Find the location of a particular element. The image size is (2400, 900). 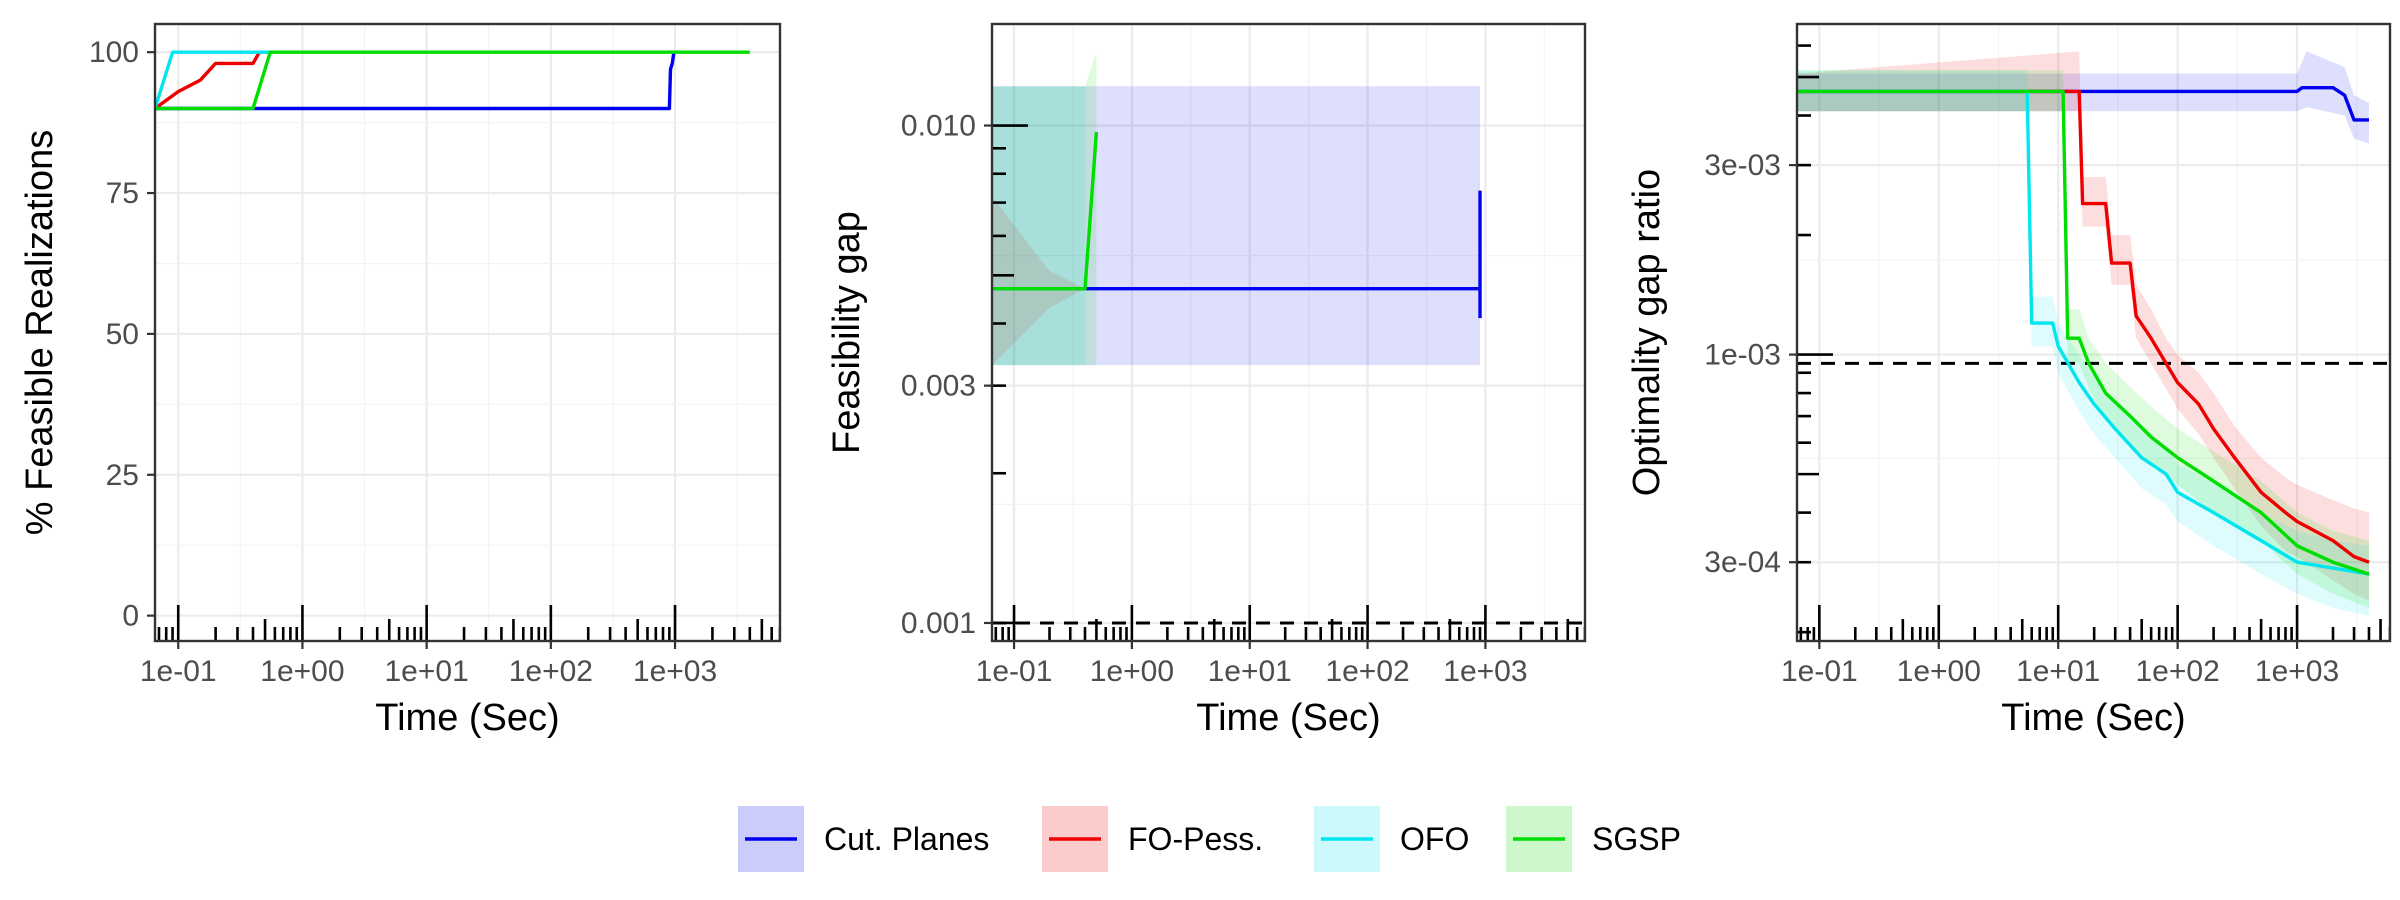

legend: Cut. Planes FO-Pess. OFO SGSP is located at coordinates (1209, 839).